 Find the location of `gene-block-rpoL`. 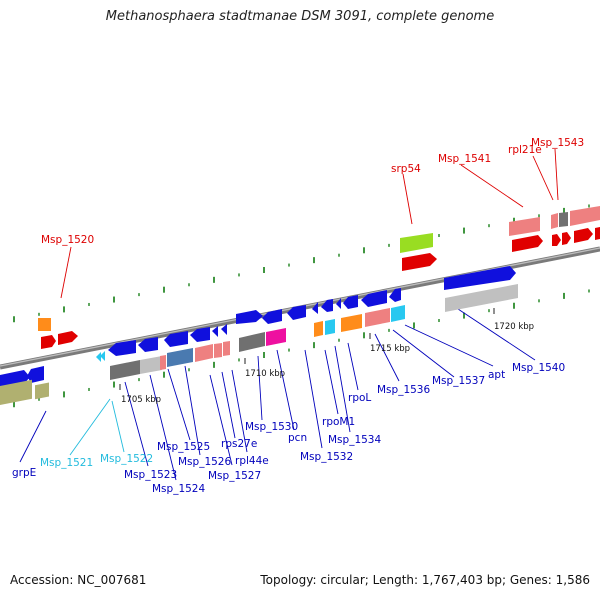

gene-block-rpoL is located at coordinates (351, 323).